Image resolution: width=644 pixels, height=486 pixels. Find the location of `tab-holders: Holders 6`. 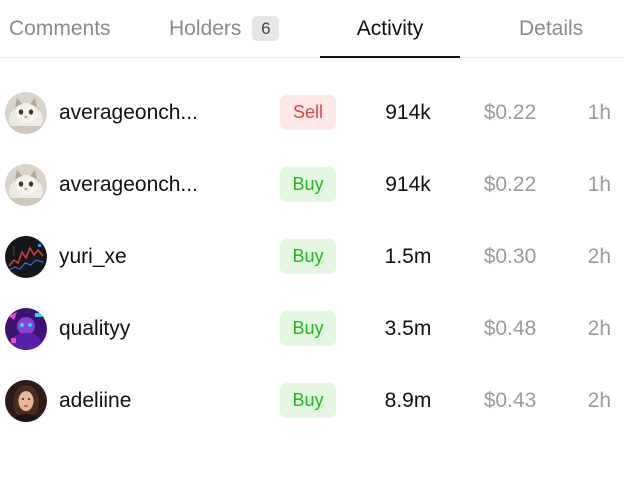

tab-holders: Holders 6 is located at coordinates (224, 28).